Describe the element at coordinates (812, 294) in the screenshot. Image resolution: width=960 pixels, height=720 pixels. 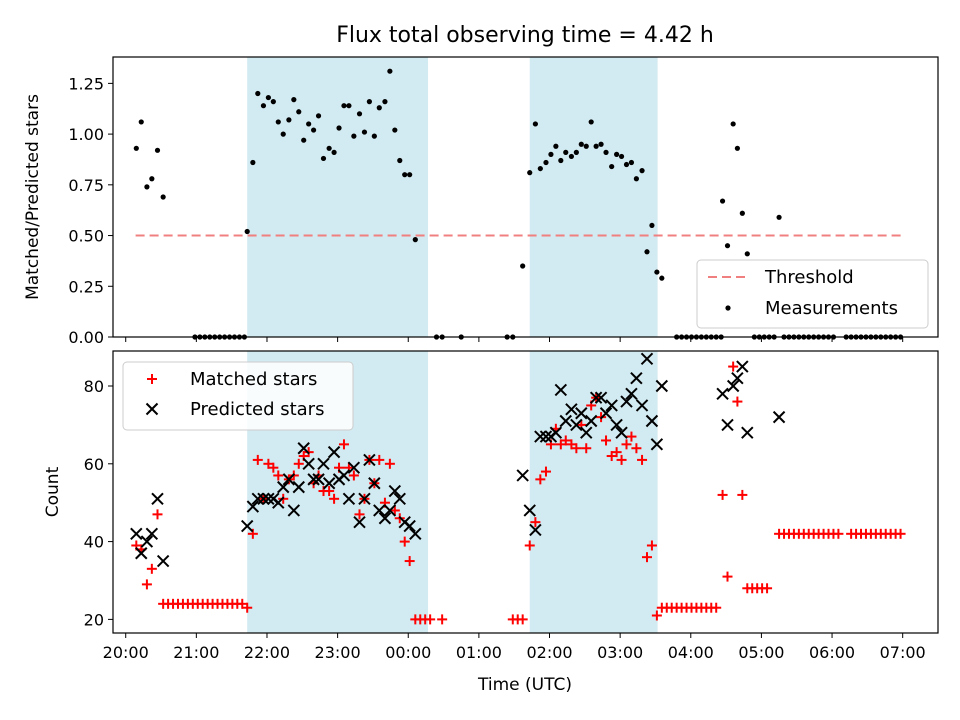
I see `legend: Threshold Measurements` at that location.